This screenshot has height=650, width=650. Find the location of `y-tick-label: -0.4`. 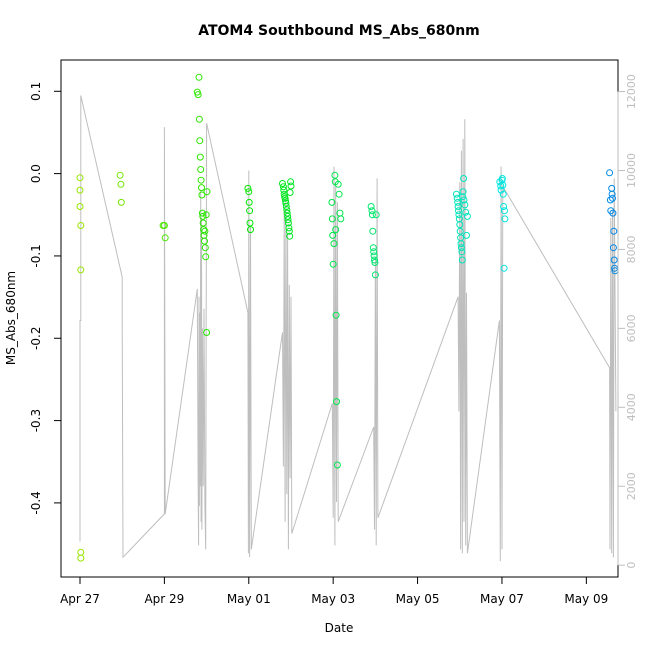

y-tick-label: -0.4 is located at coordinates (36, 502).